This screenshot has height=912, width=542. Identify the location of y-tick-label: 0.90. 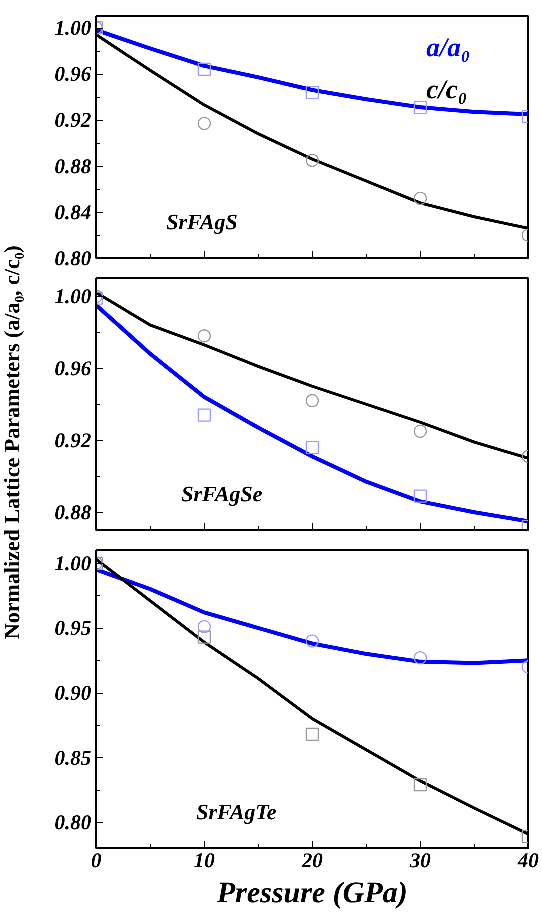
(73, 693).